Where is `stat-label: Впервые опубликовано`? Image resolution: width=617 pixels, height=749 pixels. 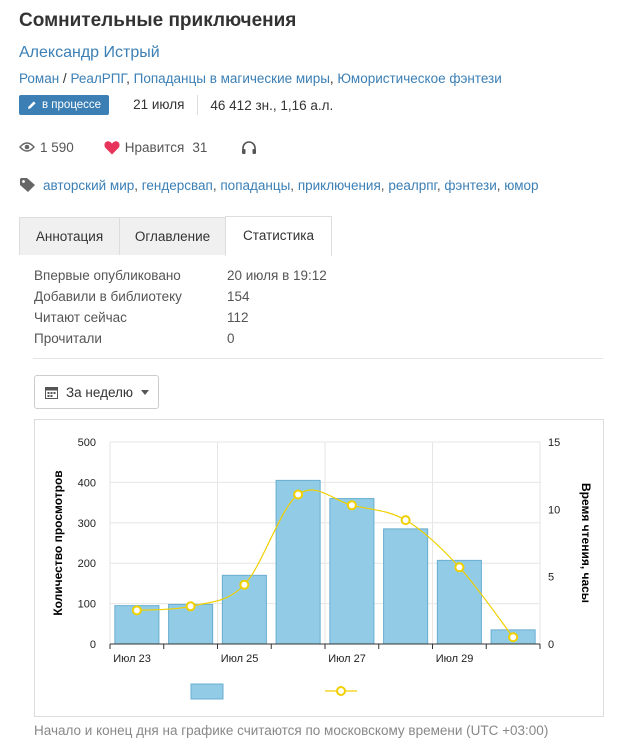 stat-label: Впервые опубликовано is located at coordinates (107, 275).